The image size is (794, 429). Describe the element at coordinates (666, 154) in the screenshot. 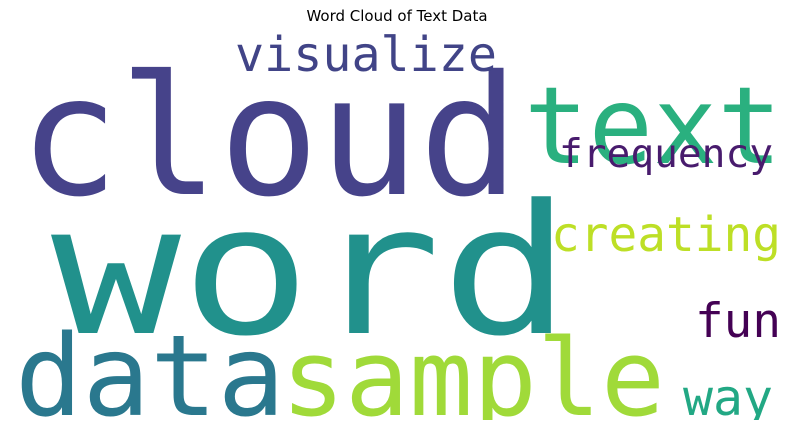

I see `word-frequency: frequency` at that location.